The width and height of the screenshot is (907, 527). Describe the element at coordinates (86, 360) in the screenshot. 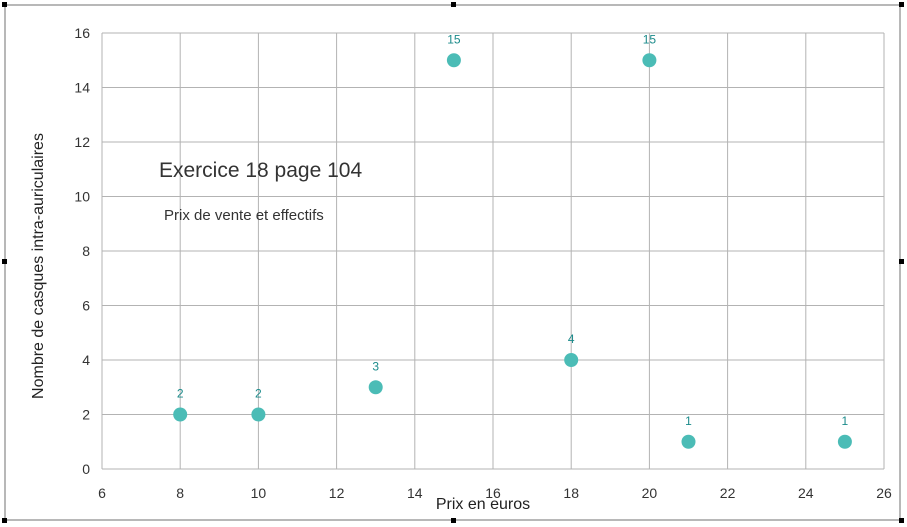

I see `y-tick-label: 4` at that location.